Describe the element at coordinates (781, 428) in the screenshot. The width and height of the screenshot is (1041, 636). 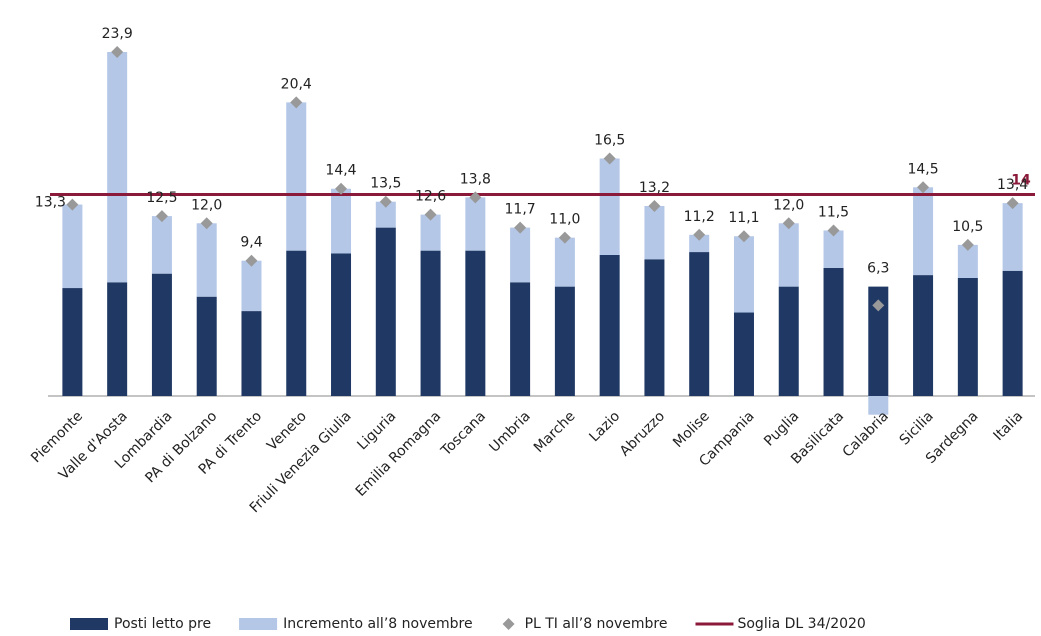
I see `x-tick-label: Puglia` at that location.